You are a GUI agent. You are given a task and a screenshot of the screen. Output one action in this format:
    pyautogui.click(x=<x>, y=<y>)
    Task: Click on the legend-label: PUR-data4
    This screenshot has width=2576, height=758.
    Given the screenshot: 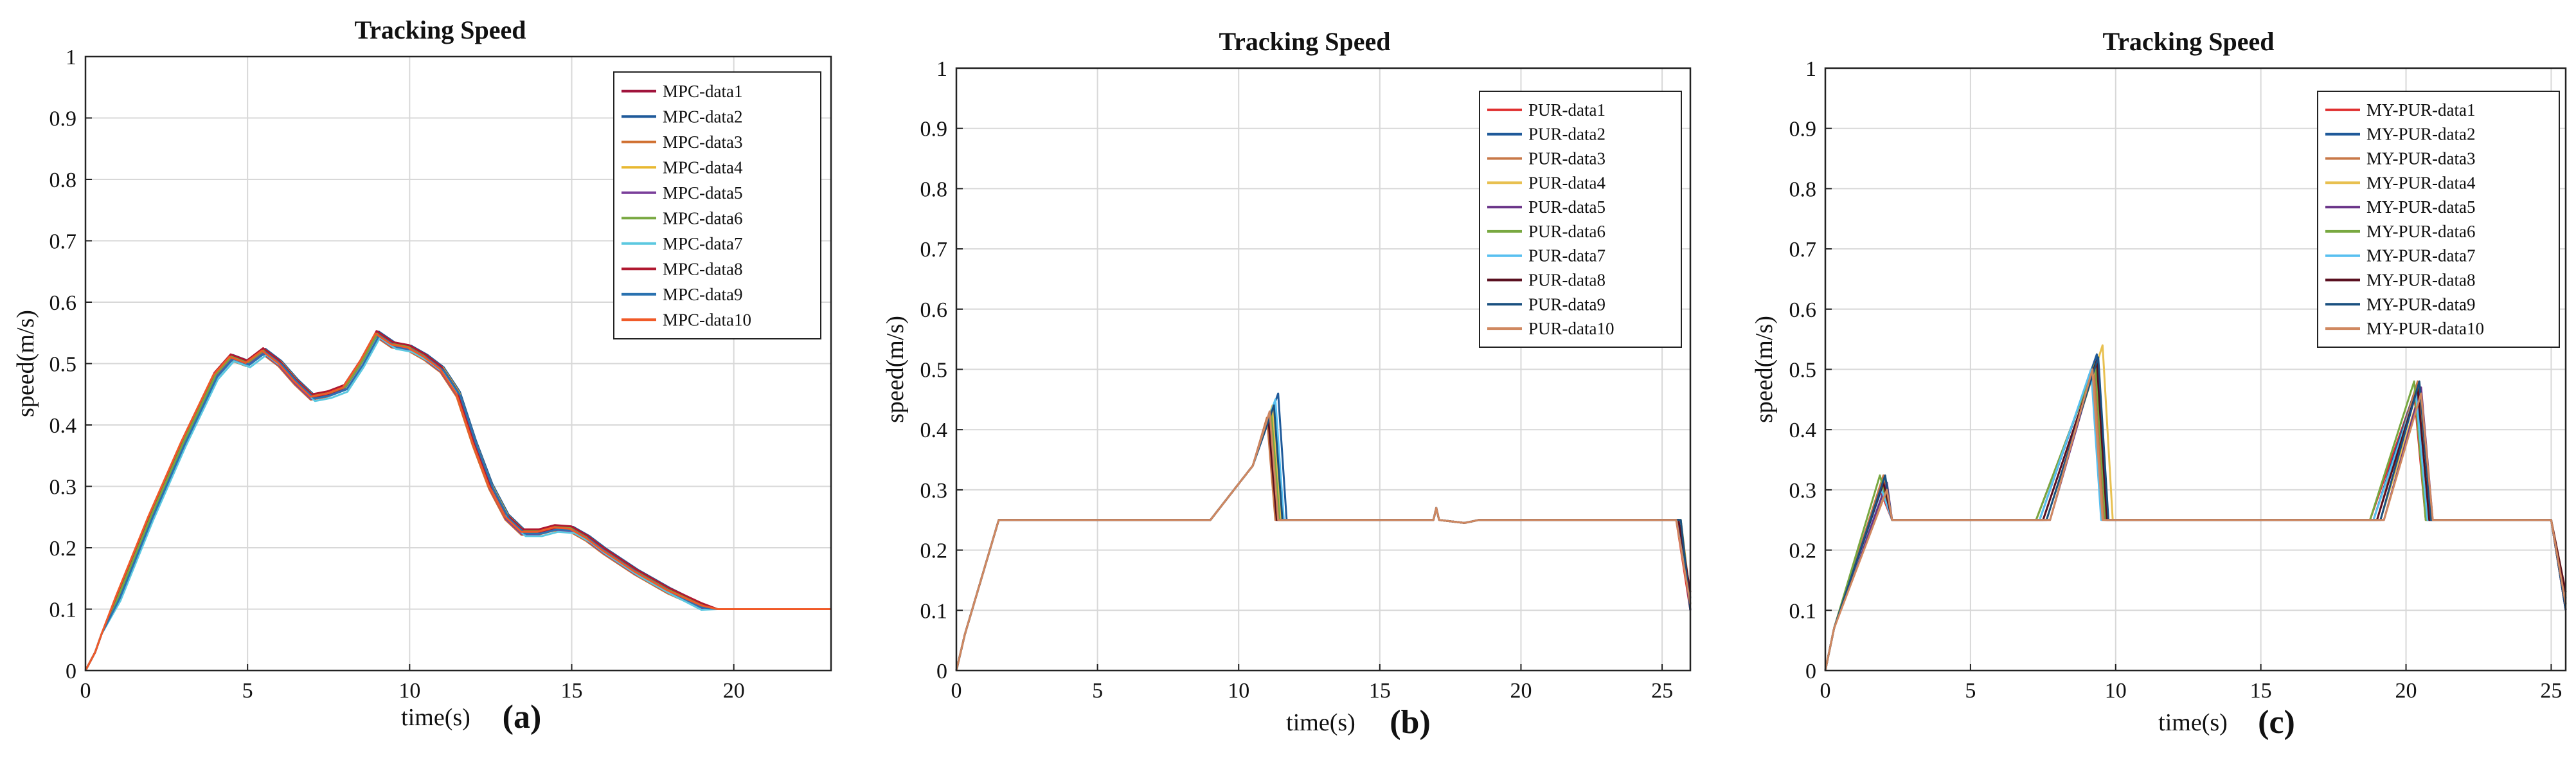 What is the action you would take?
    pyautogui.click(x=1567, y=182)
    